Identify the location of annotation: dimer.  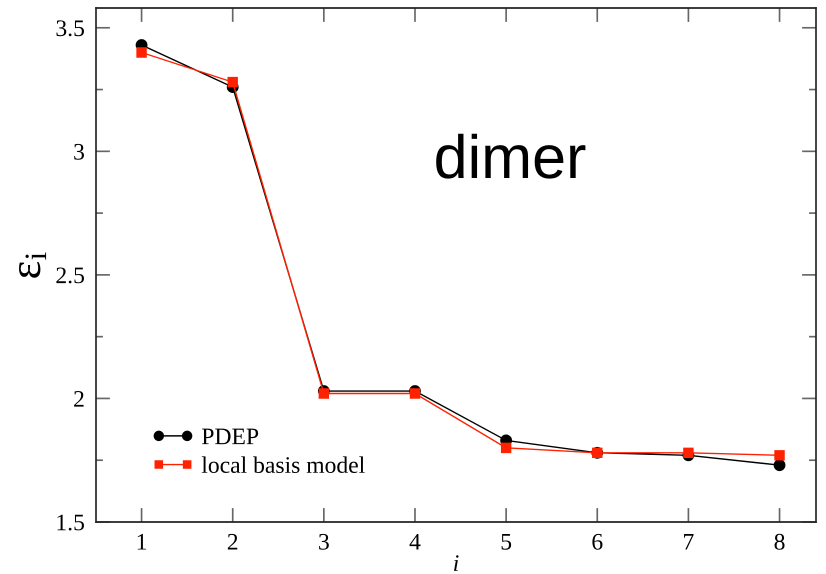
(511, 156).